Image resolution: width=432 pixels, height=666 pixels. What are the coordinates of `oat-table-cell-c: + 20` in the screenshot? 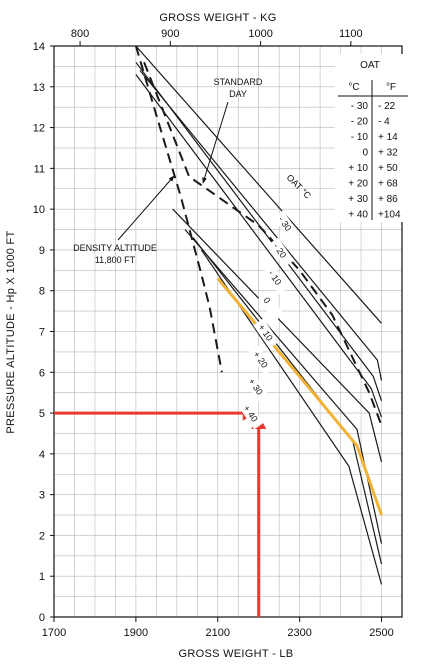 It's located at (358, 184).